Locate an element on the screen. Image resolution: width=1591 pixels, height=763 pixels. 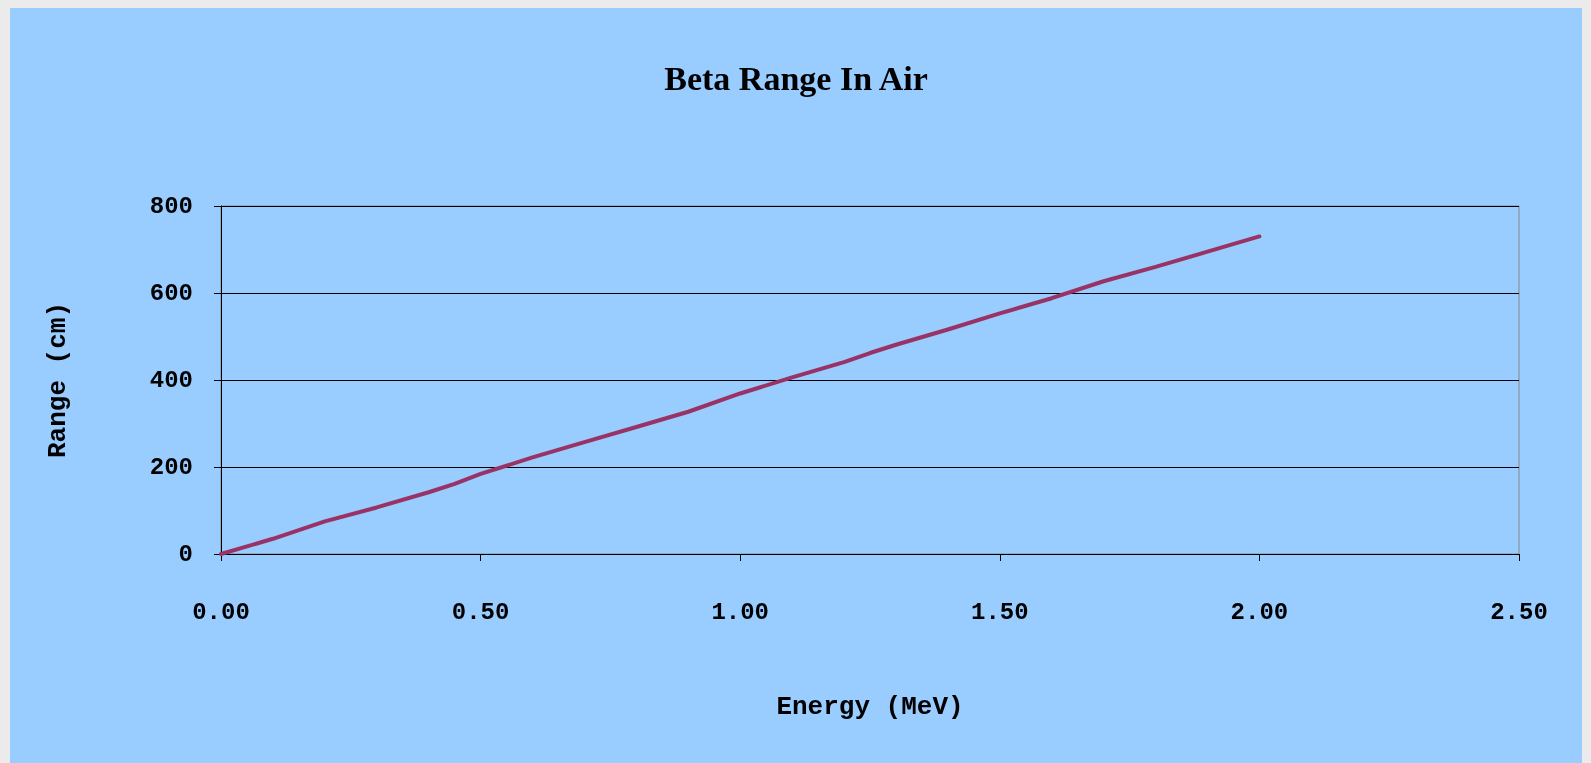
x-tick-label: 1.00 is located at coordinates (740, 612).